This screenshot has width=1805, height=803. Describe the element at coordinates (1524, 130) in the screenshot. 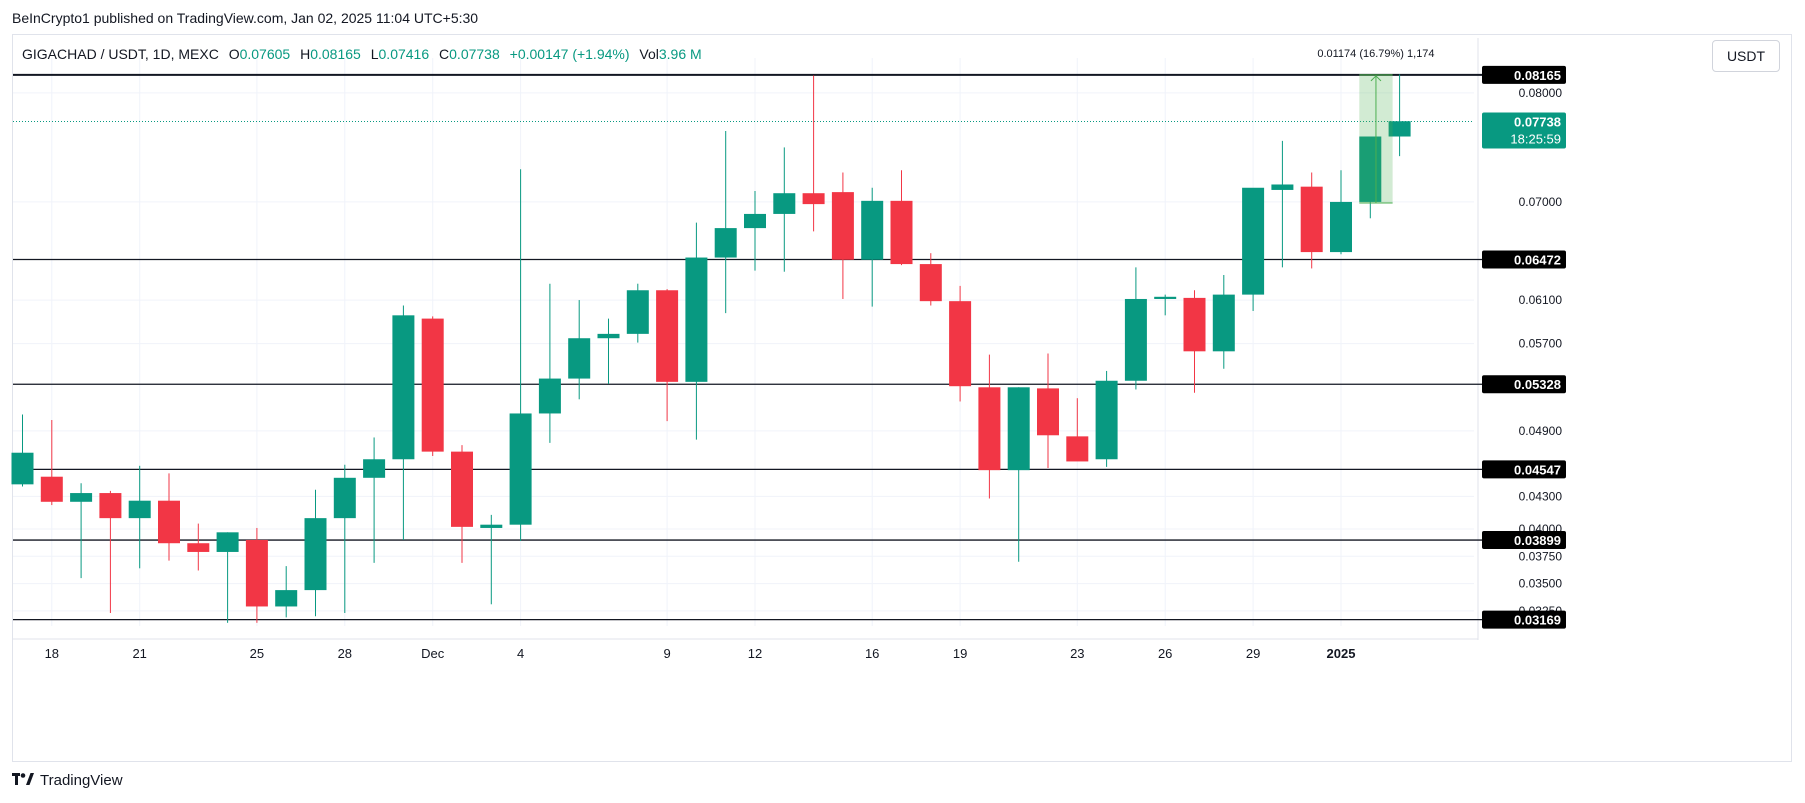

I see `current-price-badge` at that location.